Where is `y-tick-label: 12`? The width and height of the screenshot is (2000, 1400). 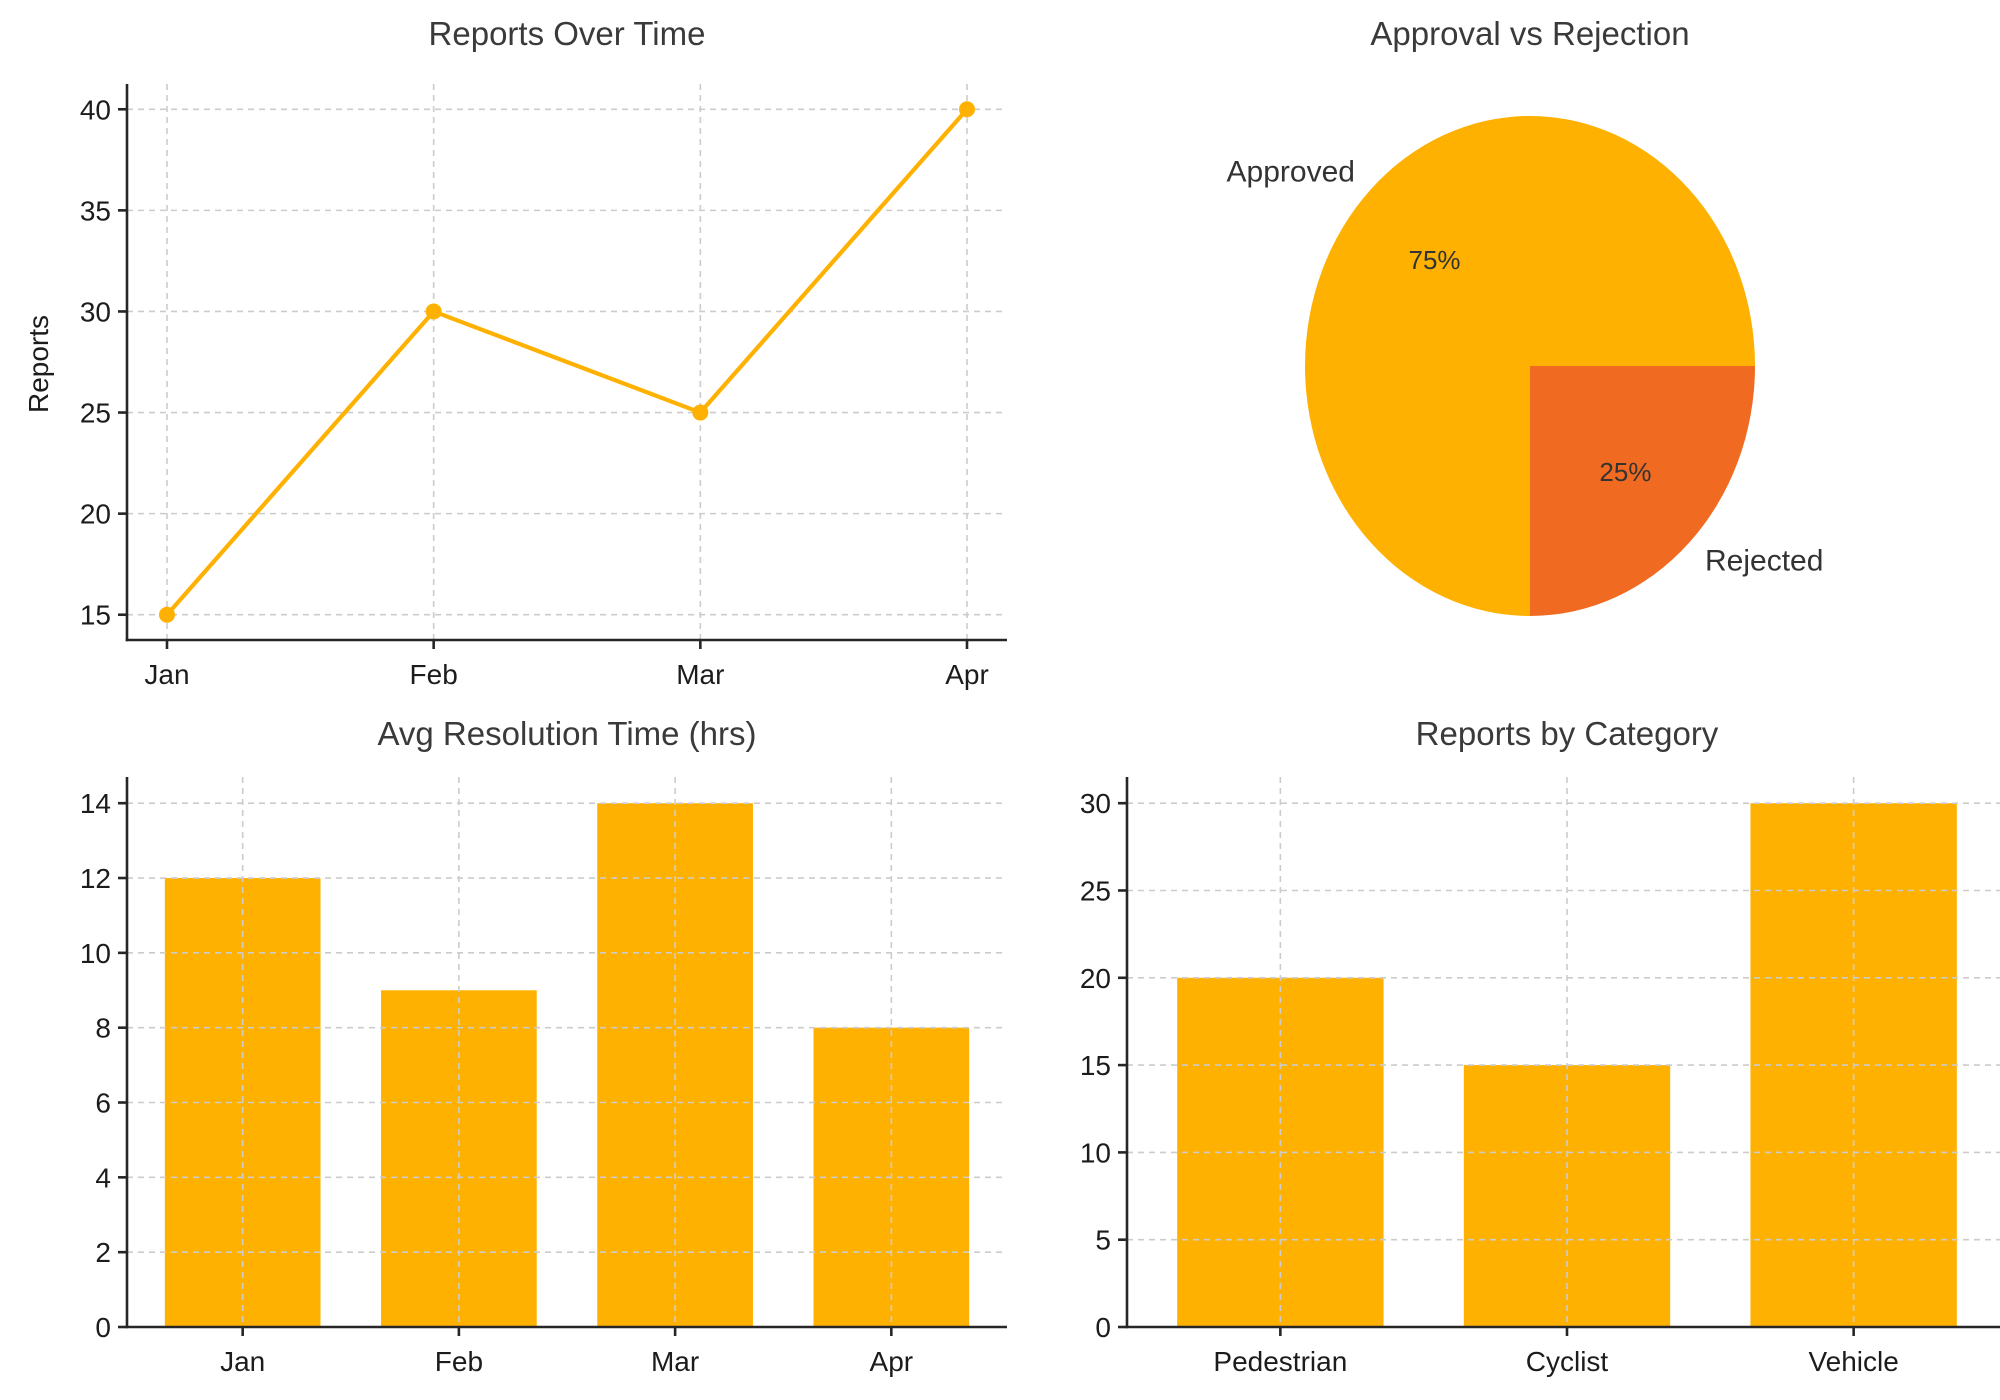
y-tick-label: 12 is located at coordinates (95, 878).